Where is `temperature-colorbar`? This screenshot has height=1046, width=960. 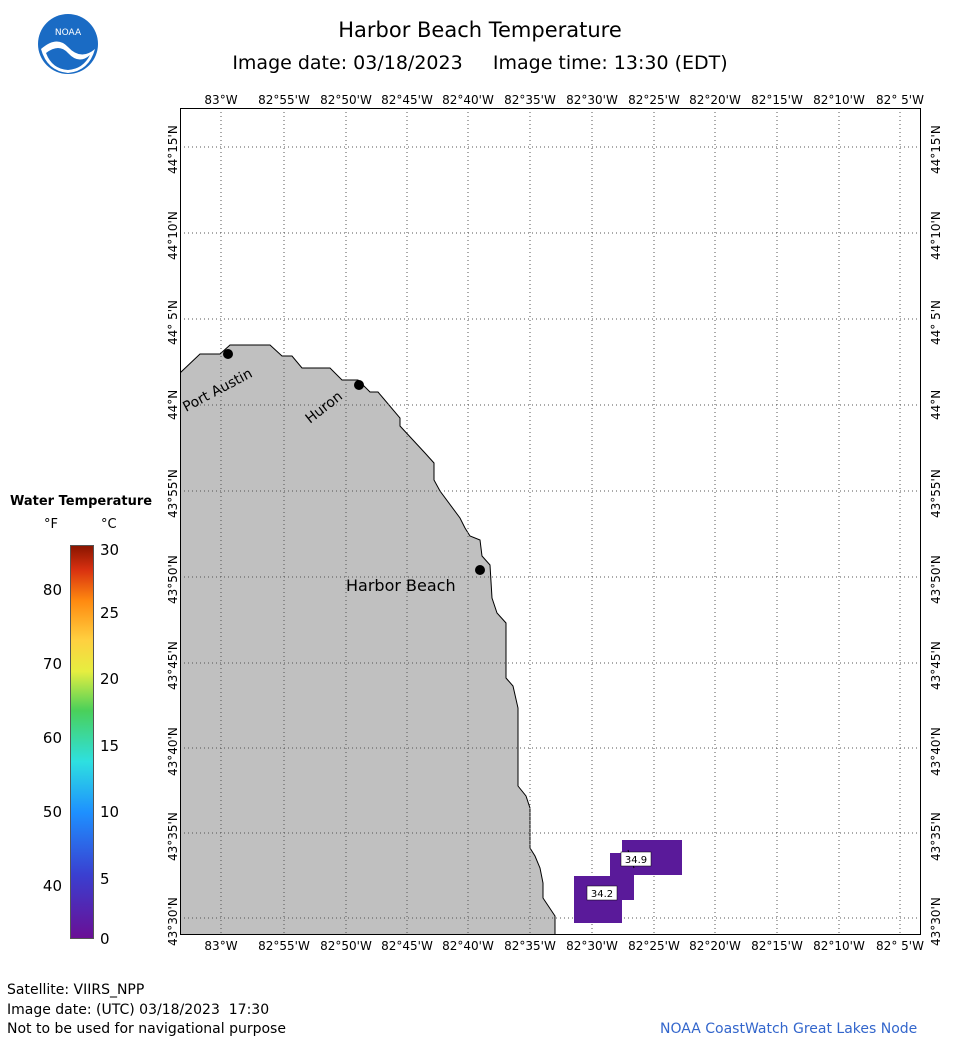 temperature-colorbar is located at coordinates (82, 742).